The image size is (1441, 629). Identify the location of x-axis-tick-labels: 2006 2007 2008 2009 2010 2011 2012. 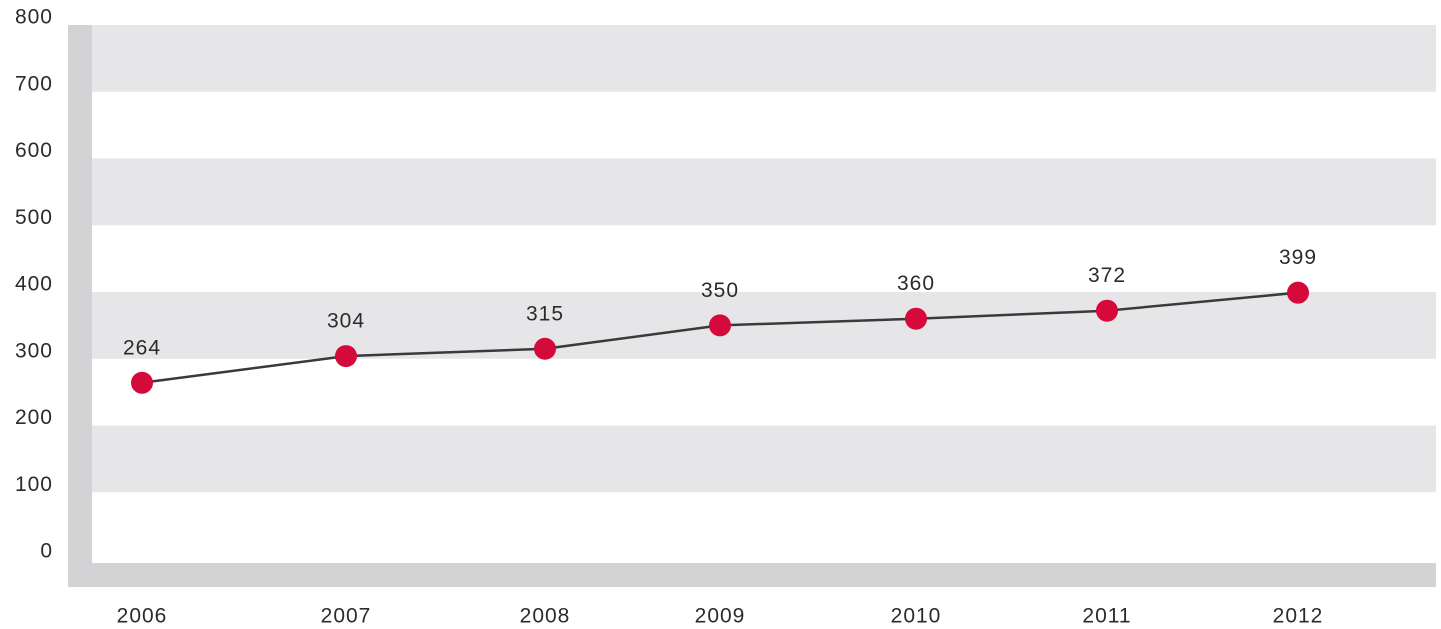
(720, 616).